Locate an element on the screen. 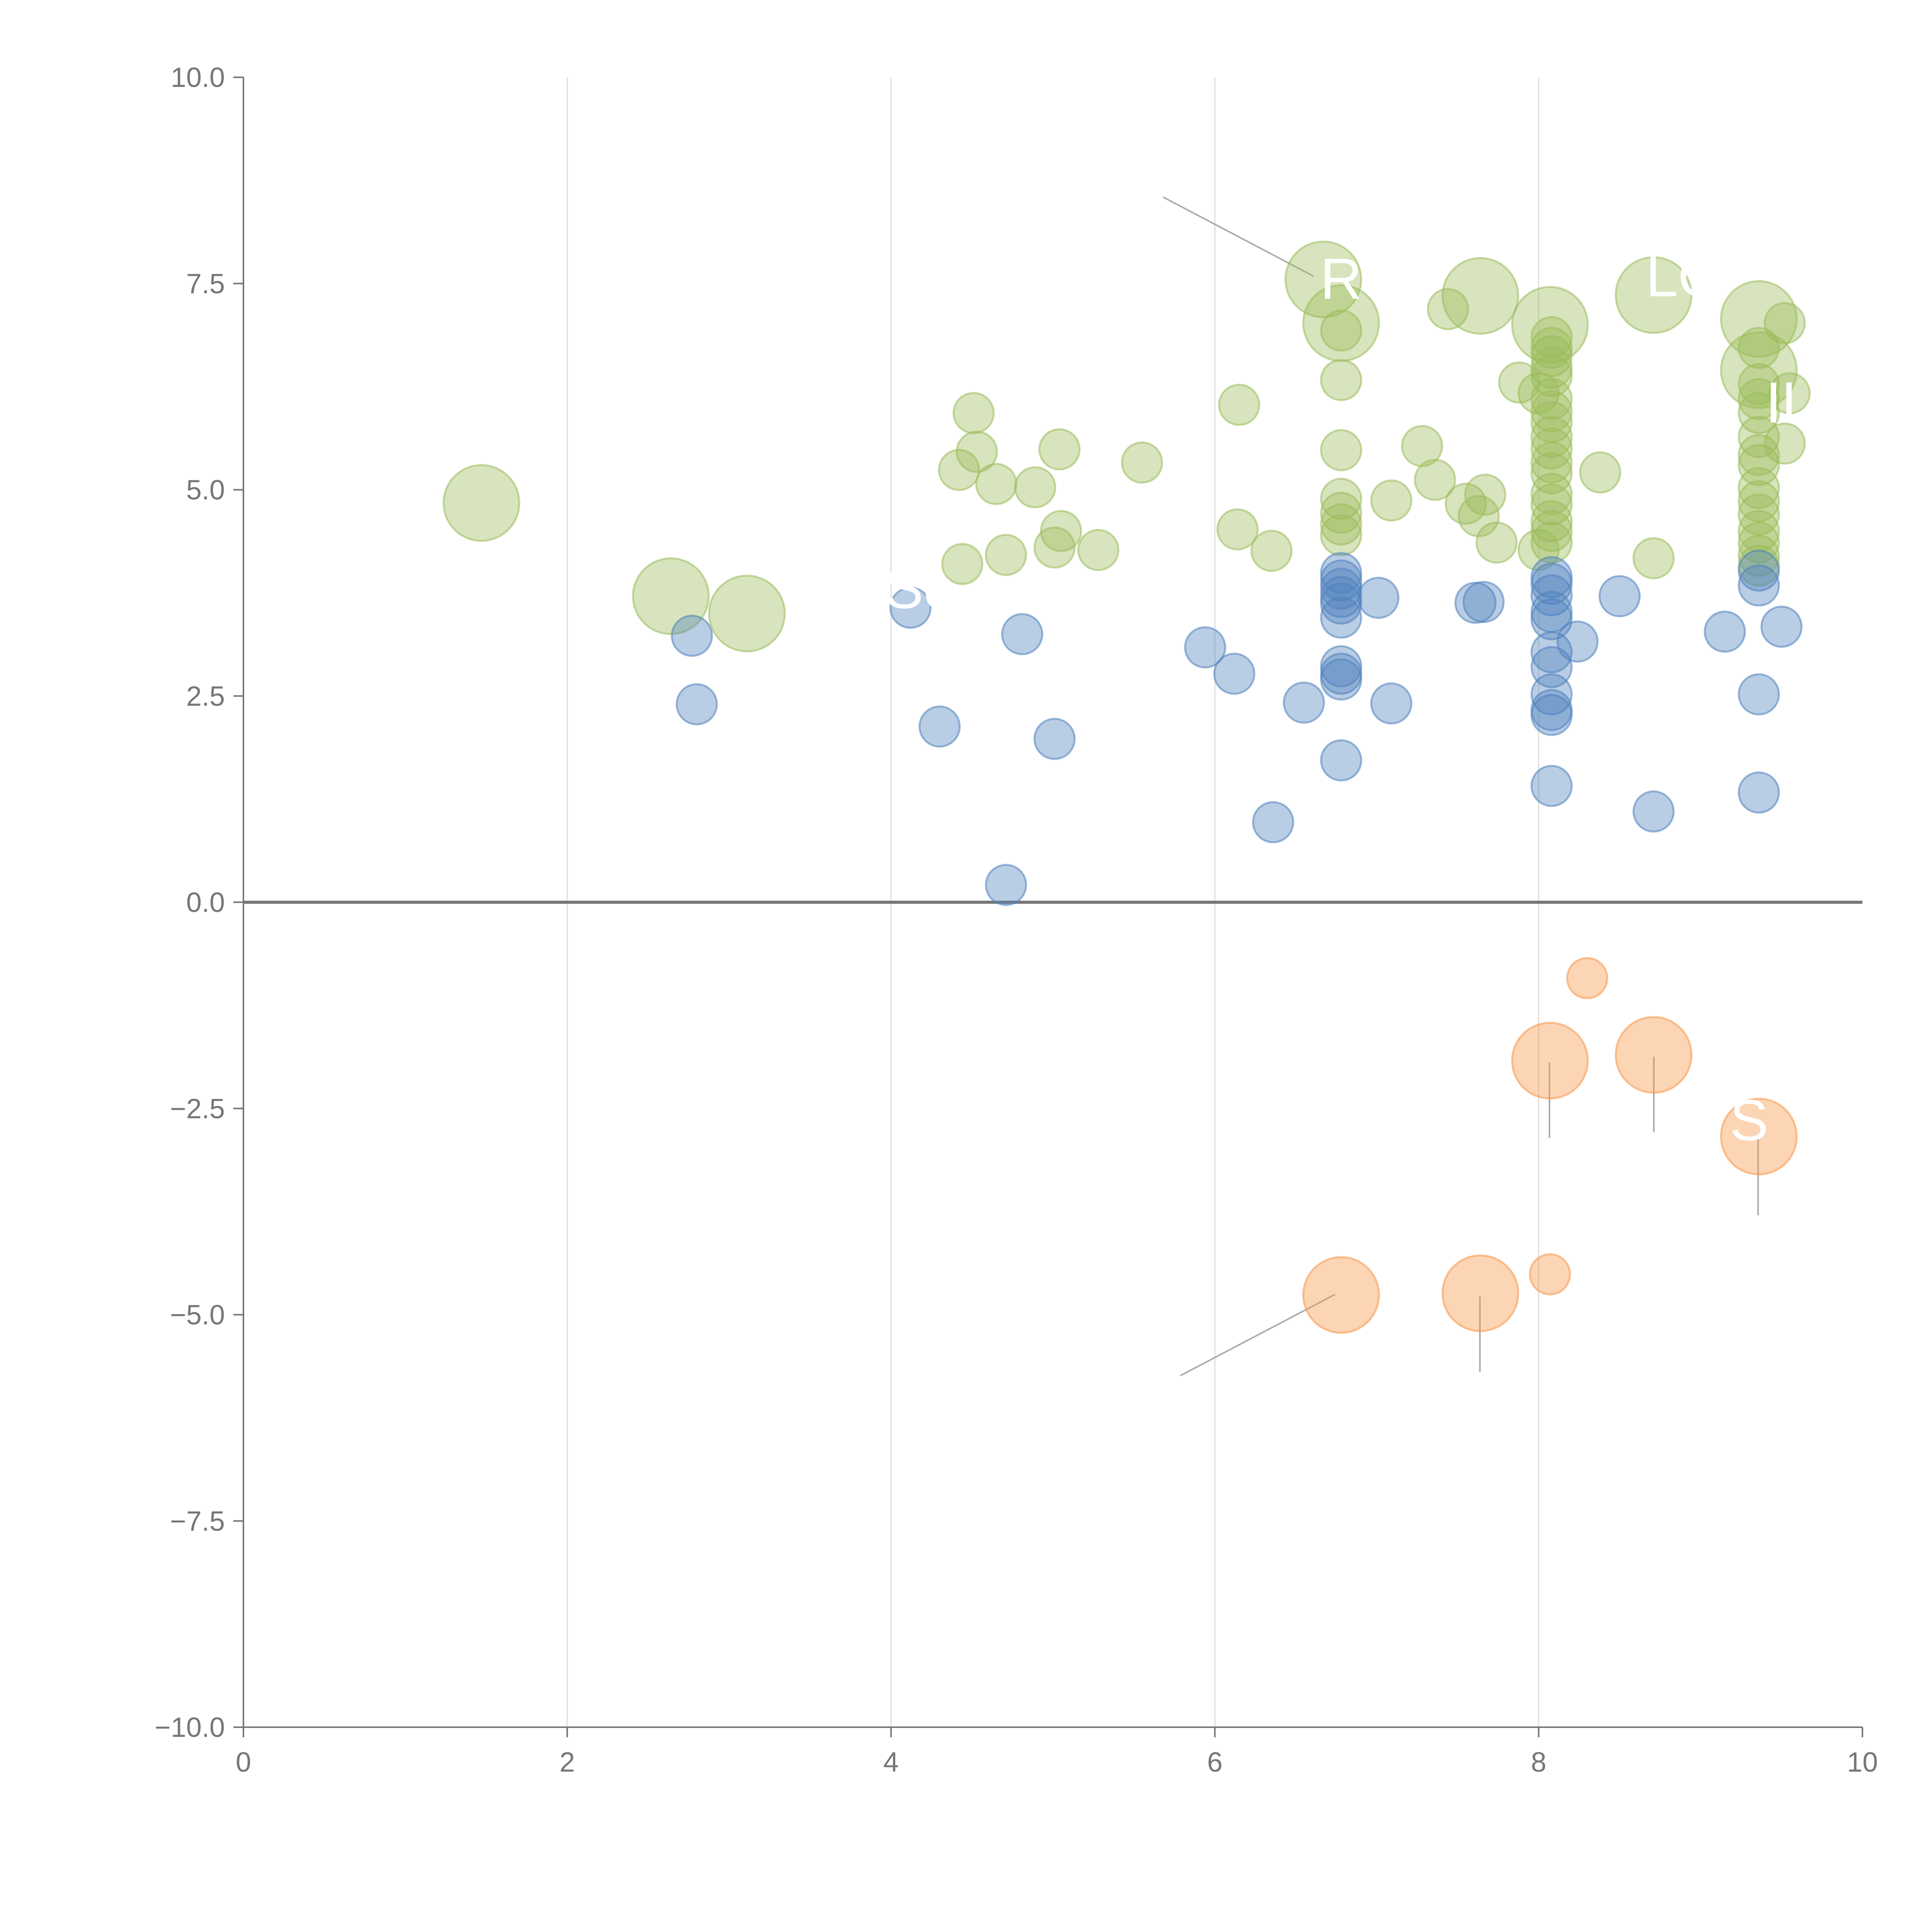  y-tick-label: 5.0 is located at coordinates (205, 491).